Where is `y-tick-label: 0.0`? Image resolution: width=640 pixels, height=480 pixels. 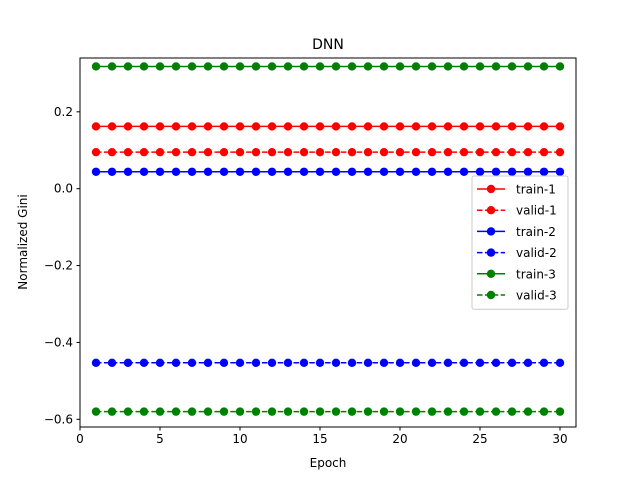
y-tick-label: 0.0 is located at coordinates (63, 189).